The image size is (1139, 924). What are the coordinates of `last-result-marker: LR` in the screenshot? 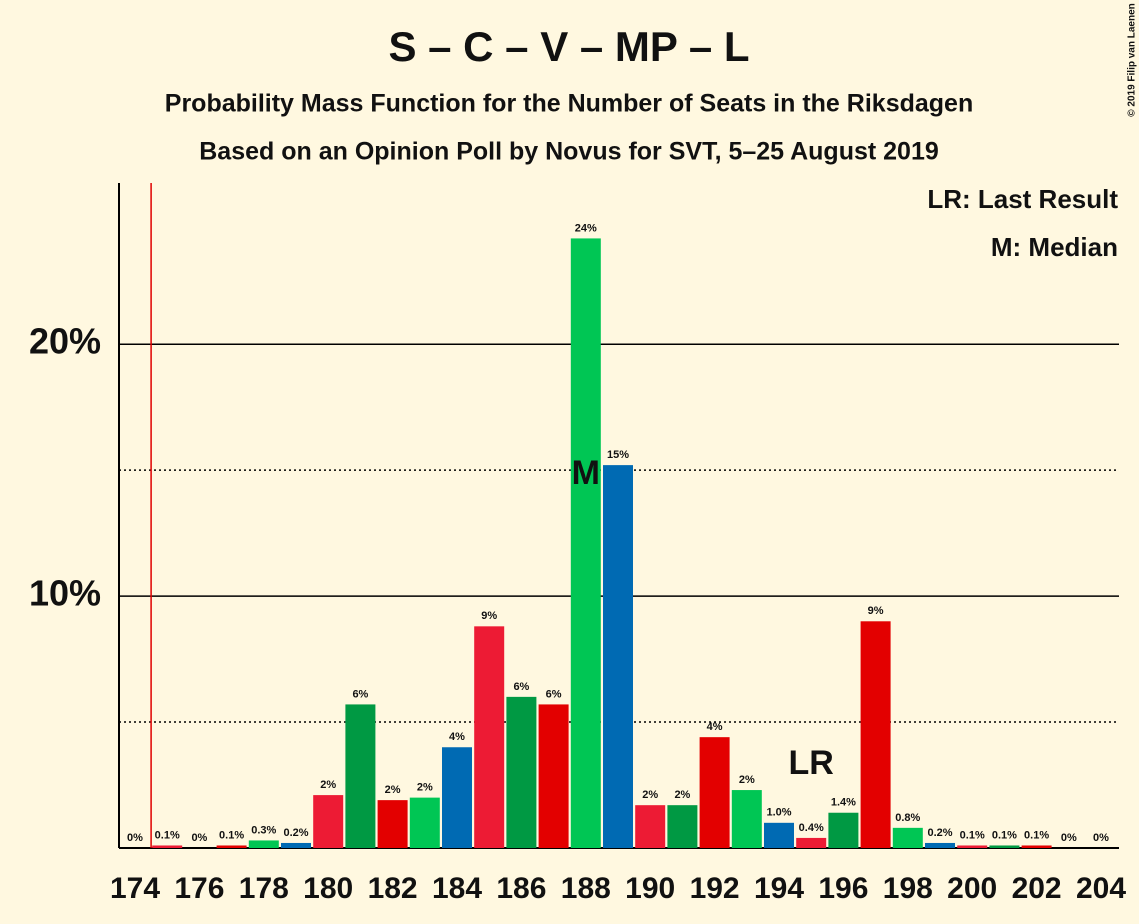 It's located at (811, 763).